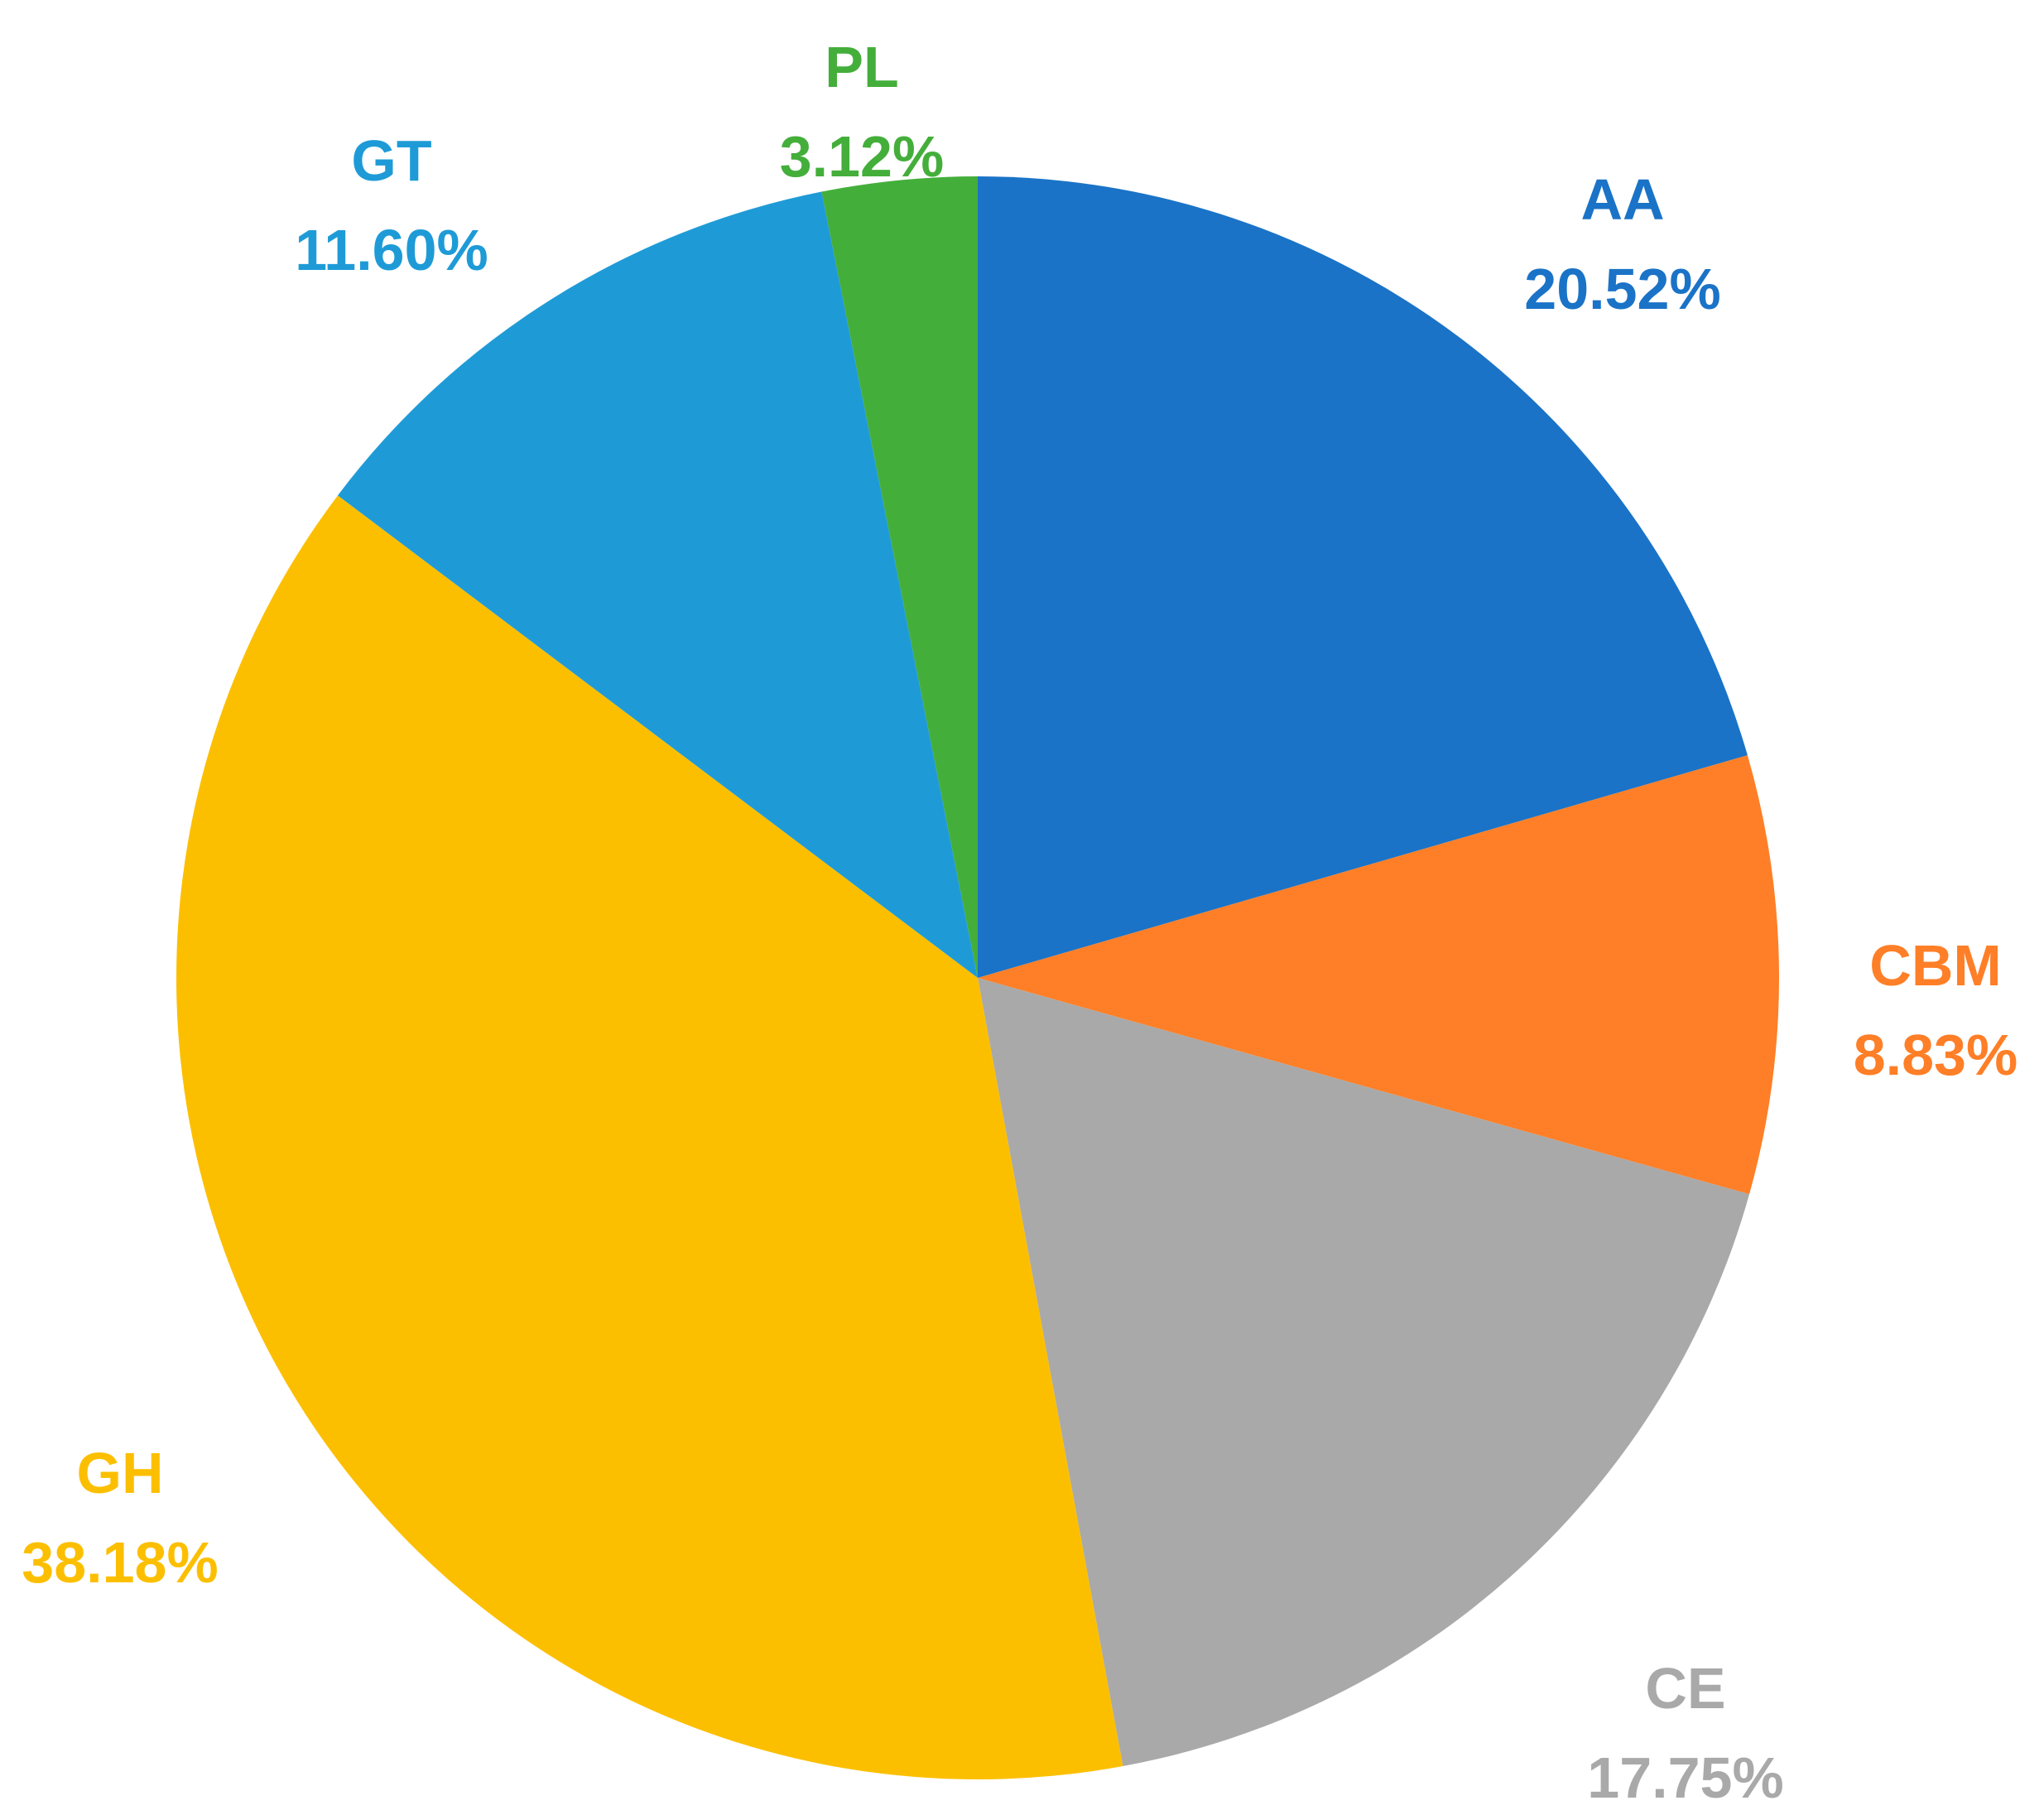 The height and width of the screenshot is (1815, 2044). What do you see at coordinates (1622, 199) in the screenshot?
I see `slice-label-aa: AA` at bounding box center [1622, 199].